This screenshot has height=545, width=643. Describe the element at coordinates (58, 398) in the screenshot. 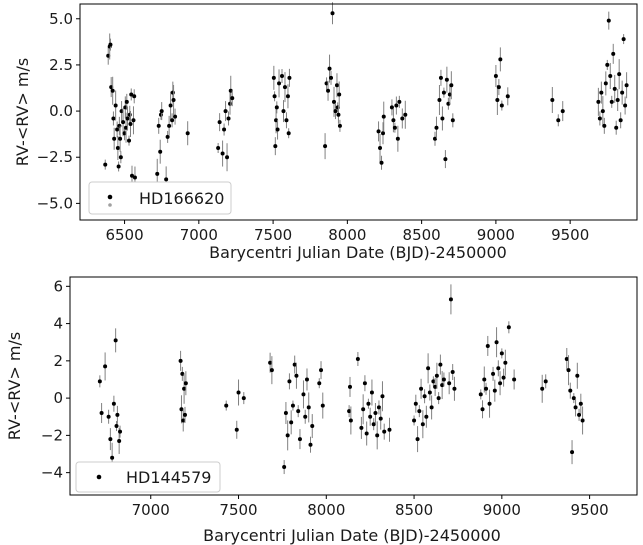

I see `y-tick-label: 0` at that location.